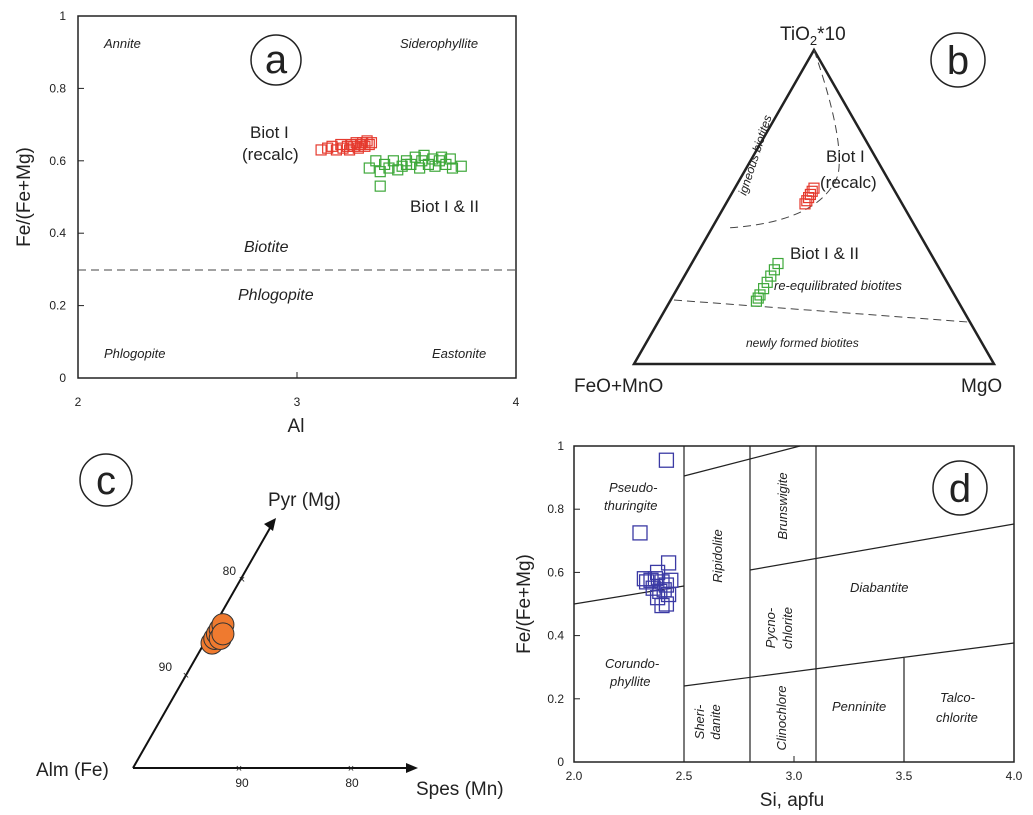 The height and width of the screenshot is (815, 1033). Describe the element at coordinates (981, 386) in the screenshot. I see `b-apex-right: MgO` at that location.